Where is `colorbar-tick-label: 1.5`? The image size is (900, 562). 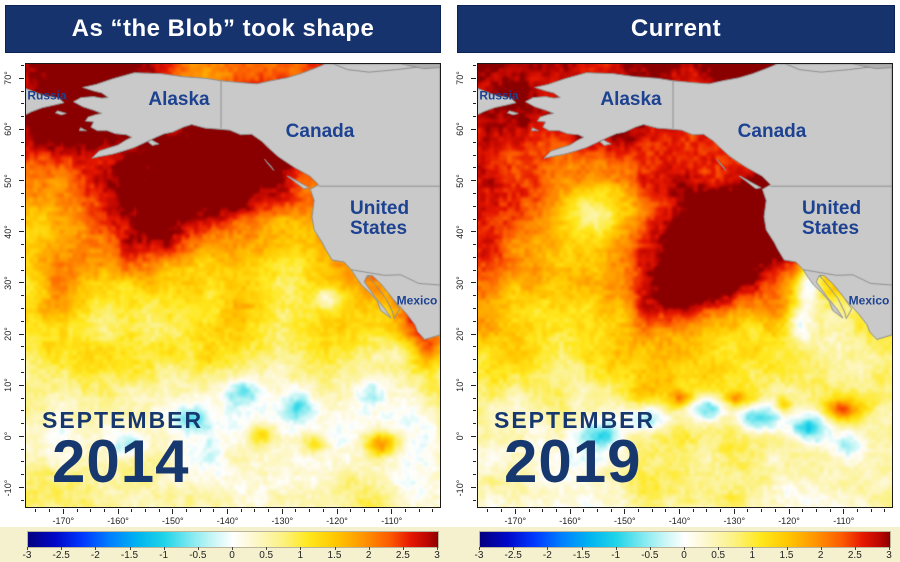 colorbar-tick-label: 1.5 is located at coordinates (334, 555).